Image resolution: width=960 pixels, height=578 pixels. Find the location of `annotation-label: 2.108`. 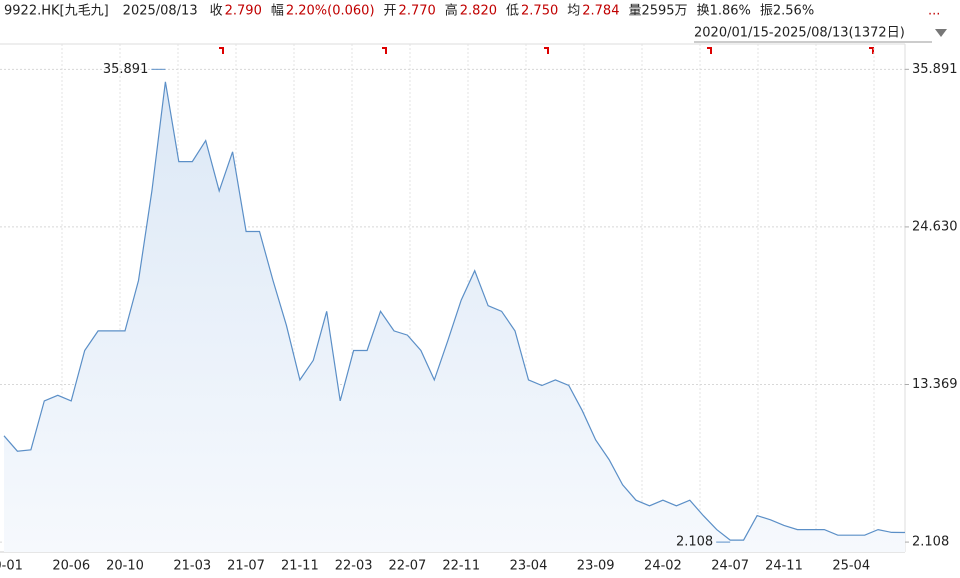

annotation-label: 2.108 is located at coordinates (694, 542).